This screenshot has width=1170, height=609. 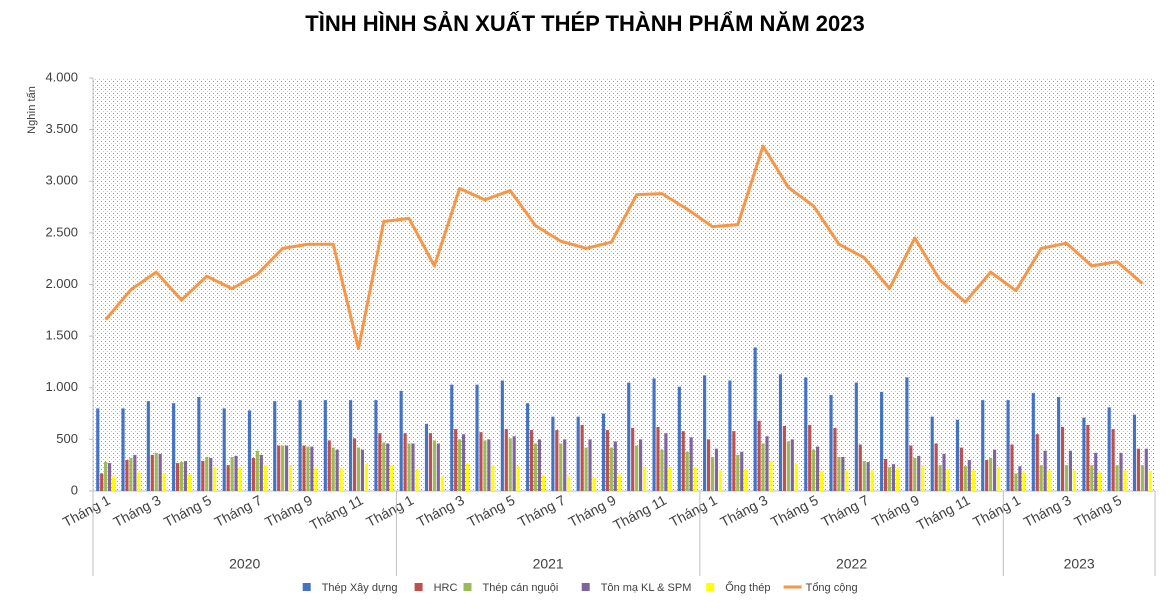 I want to click on legend-label: Thép Xây dựng, so click(x=360, y=588).